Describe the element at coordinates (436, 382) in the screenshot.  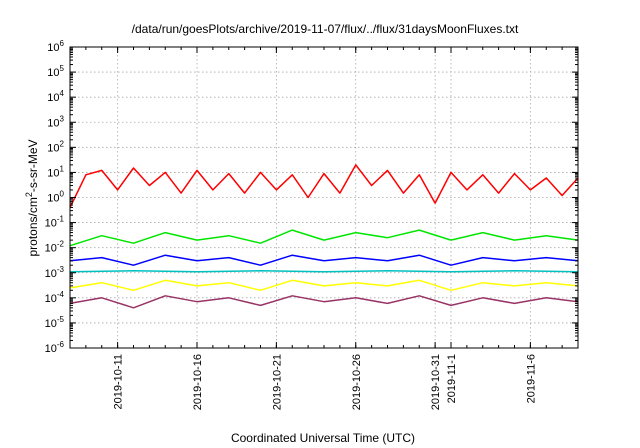
I see `x-tick-label: 2019-10-31` at that location.